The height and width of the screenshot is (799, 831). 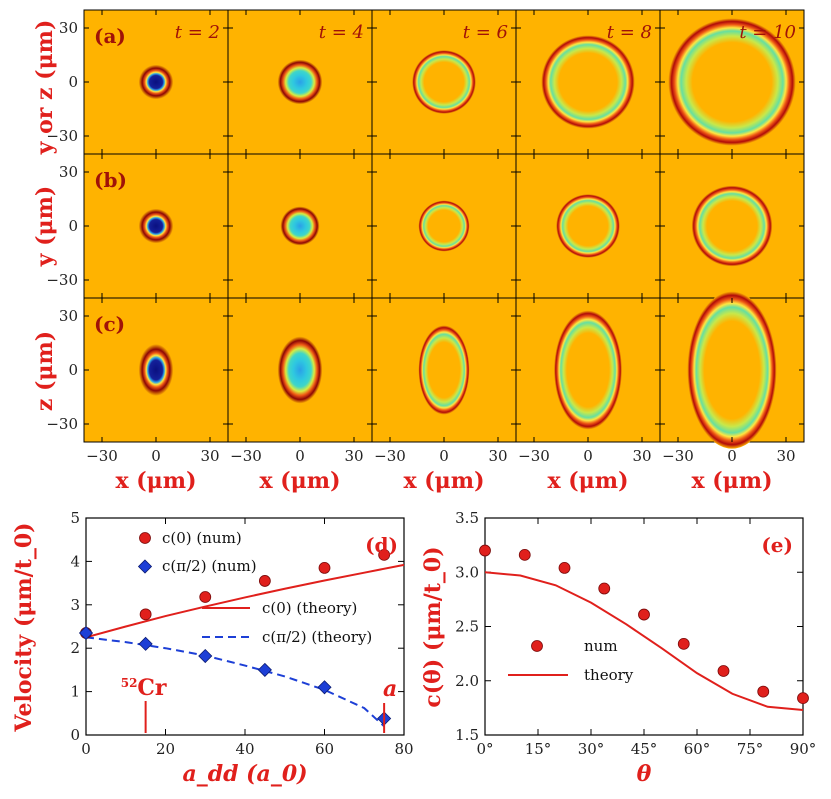 What do you see at coordinates (110, 180) in the screenshot?
I see `row-panel-label: (b)` at bounding box center [110, 180].